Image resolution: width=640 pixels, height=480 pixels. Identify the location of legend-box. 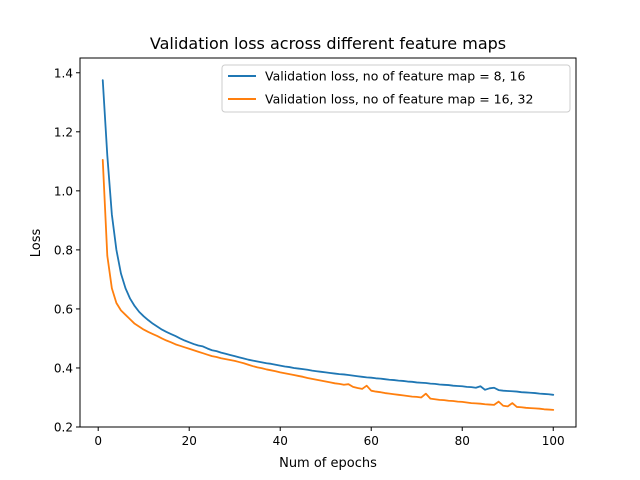
(396, 88).